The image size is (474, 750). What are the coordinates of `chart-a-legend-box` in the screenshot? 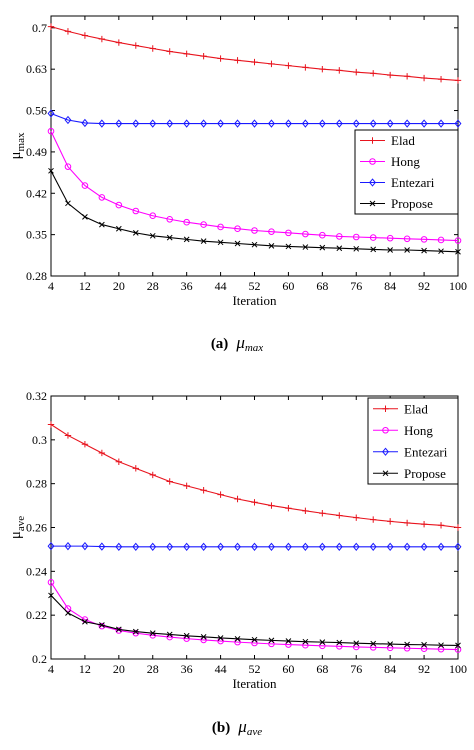 It's located at (406, 172).